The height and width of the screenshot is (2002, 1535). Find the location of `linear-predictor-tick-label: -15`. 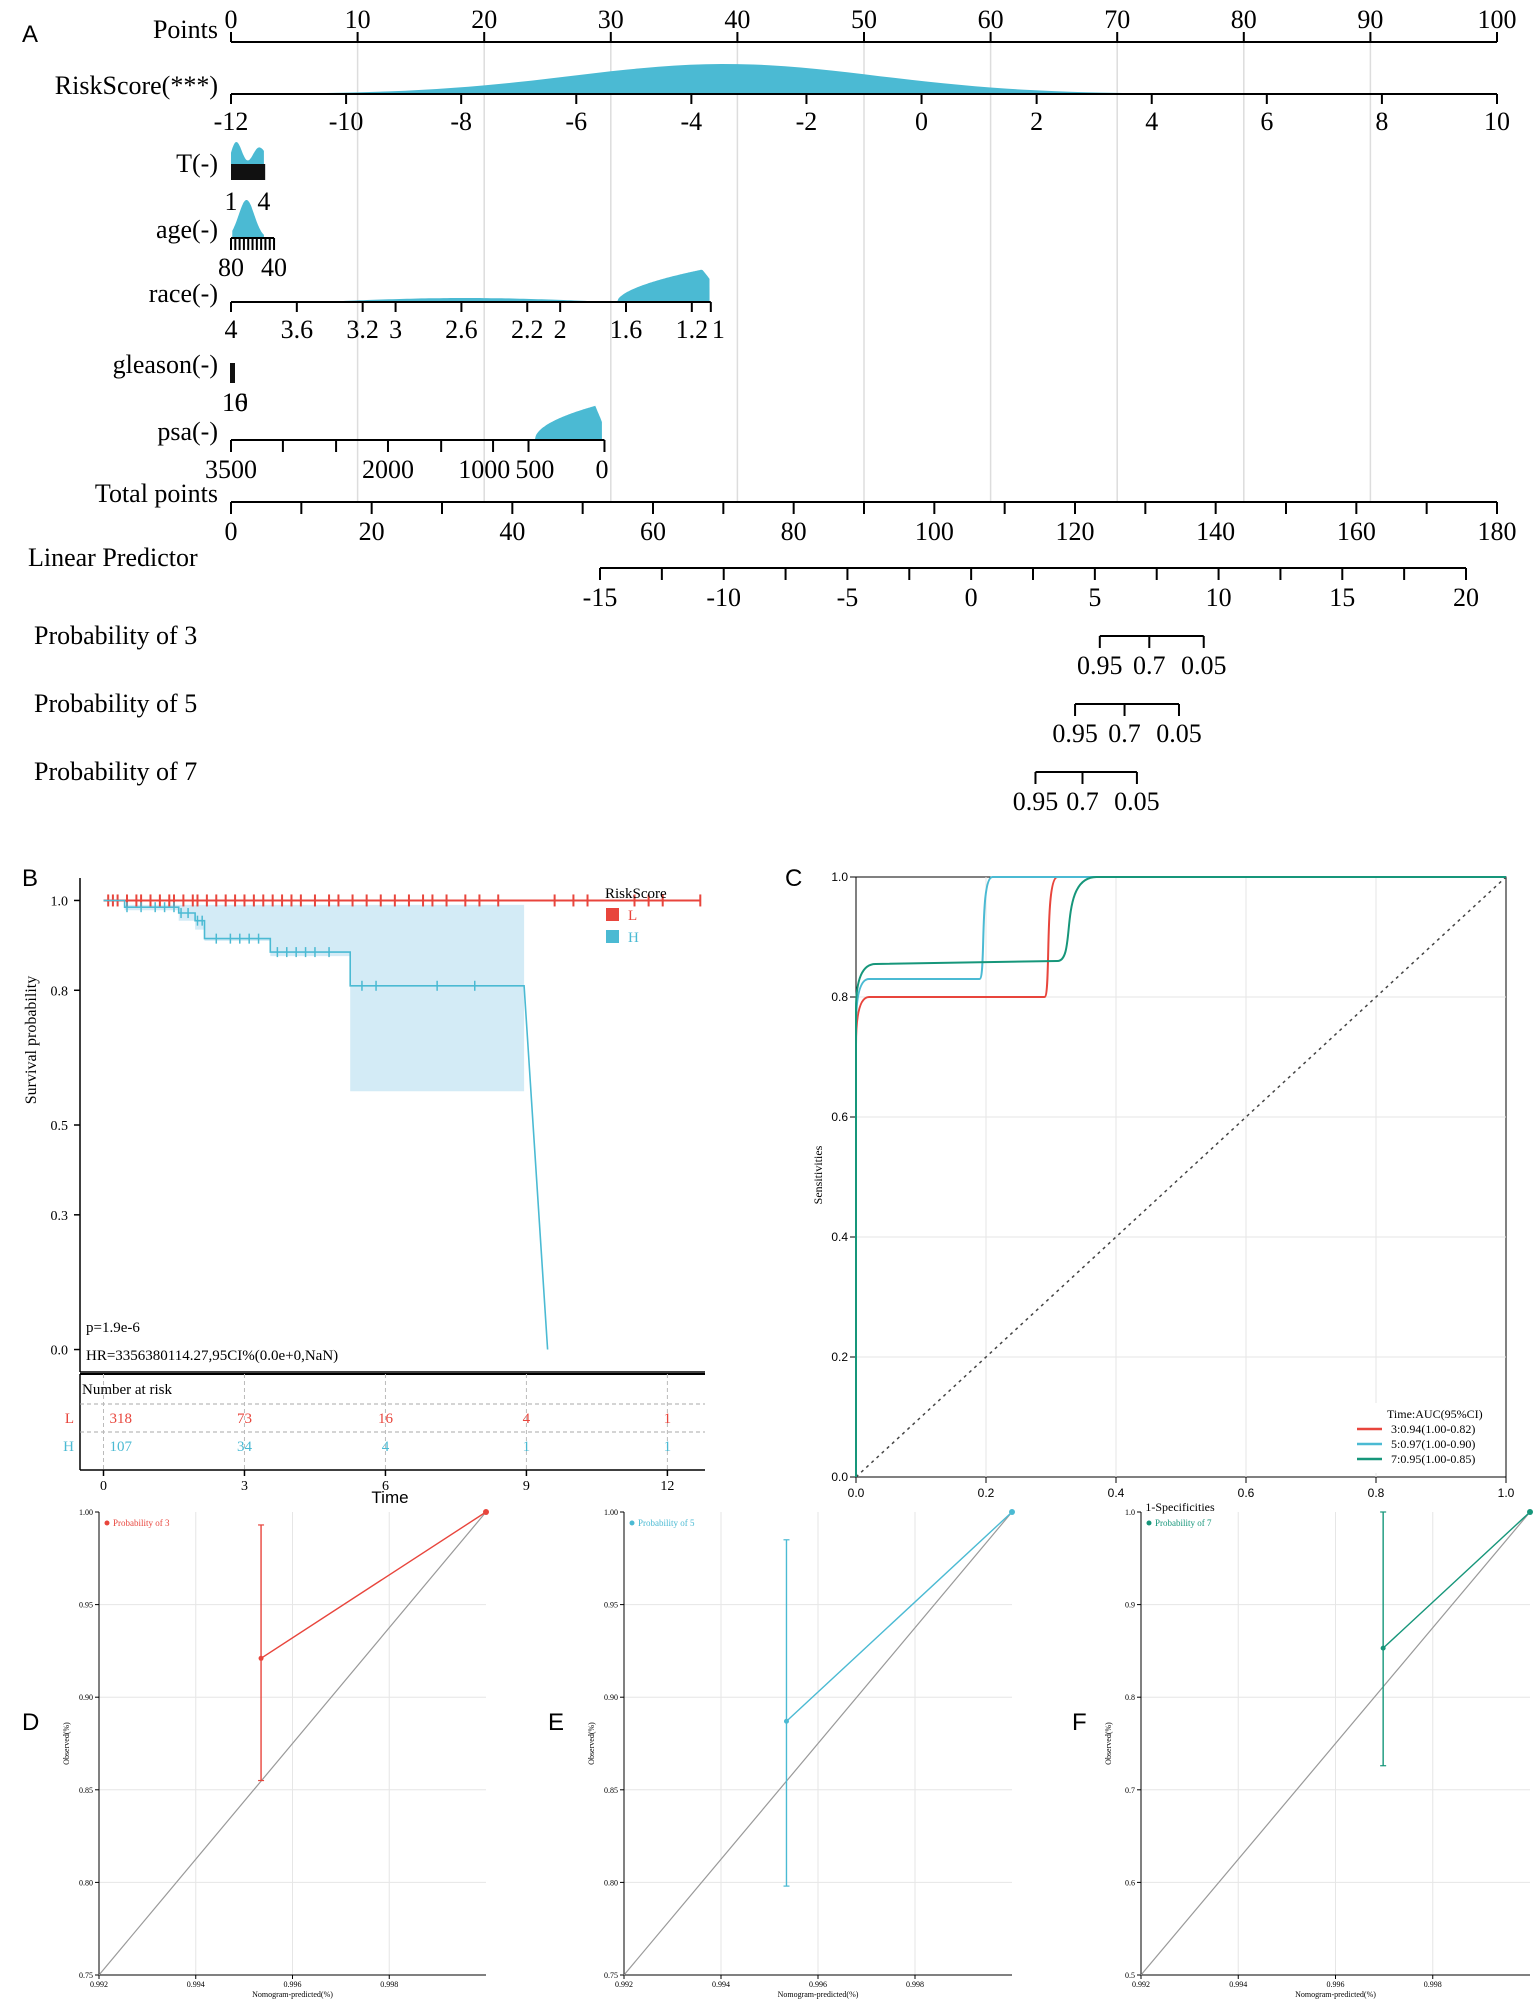

linear-predictor-tick-label: -15 is located at coordinates (600, 597).